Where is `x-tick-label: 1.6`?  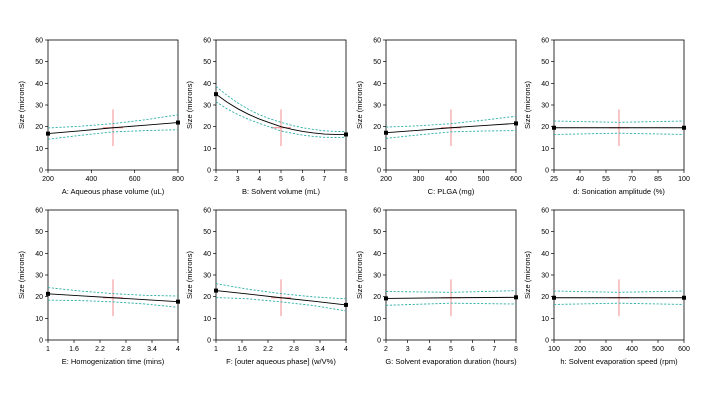 x-tick-label: 1.6 is located at coordinates (74, 349).